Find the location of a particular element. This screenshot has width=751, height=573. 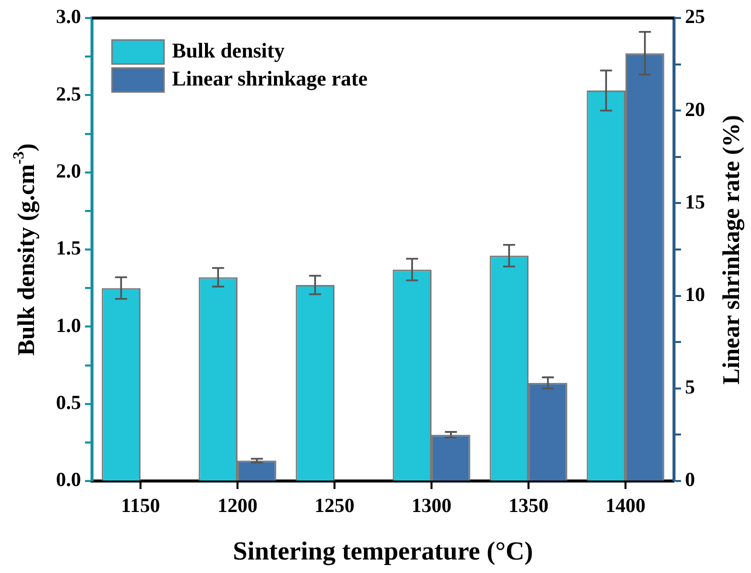

y-tick-label: 0.5 is located at coordinates (68, 403).